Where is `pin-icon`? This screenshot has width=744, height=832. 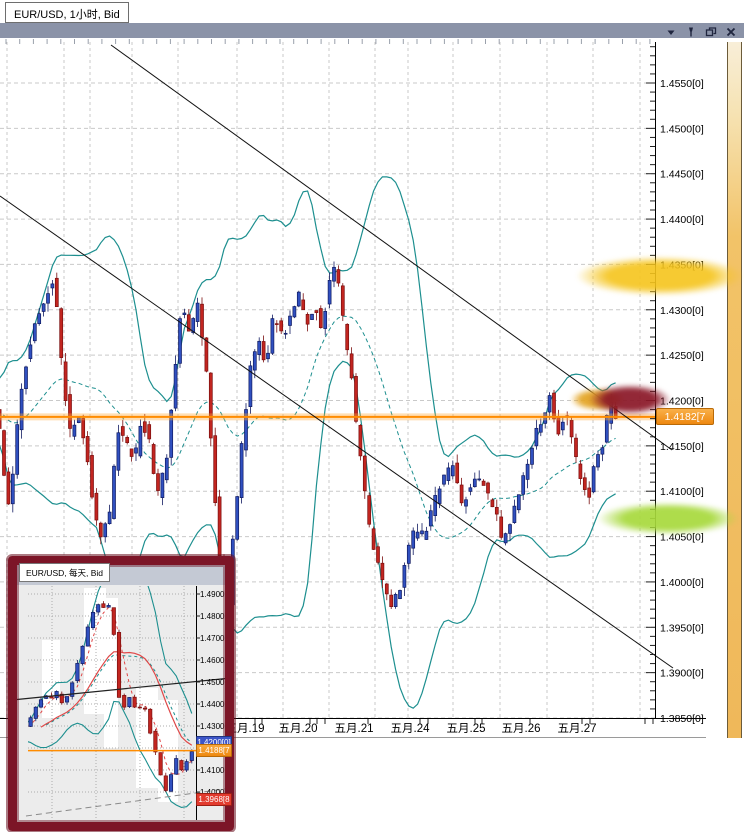
pin-icon is located at coordinates (691, 31).